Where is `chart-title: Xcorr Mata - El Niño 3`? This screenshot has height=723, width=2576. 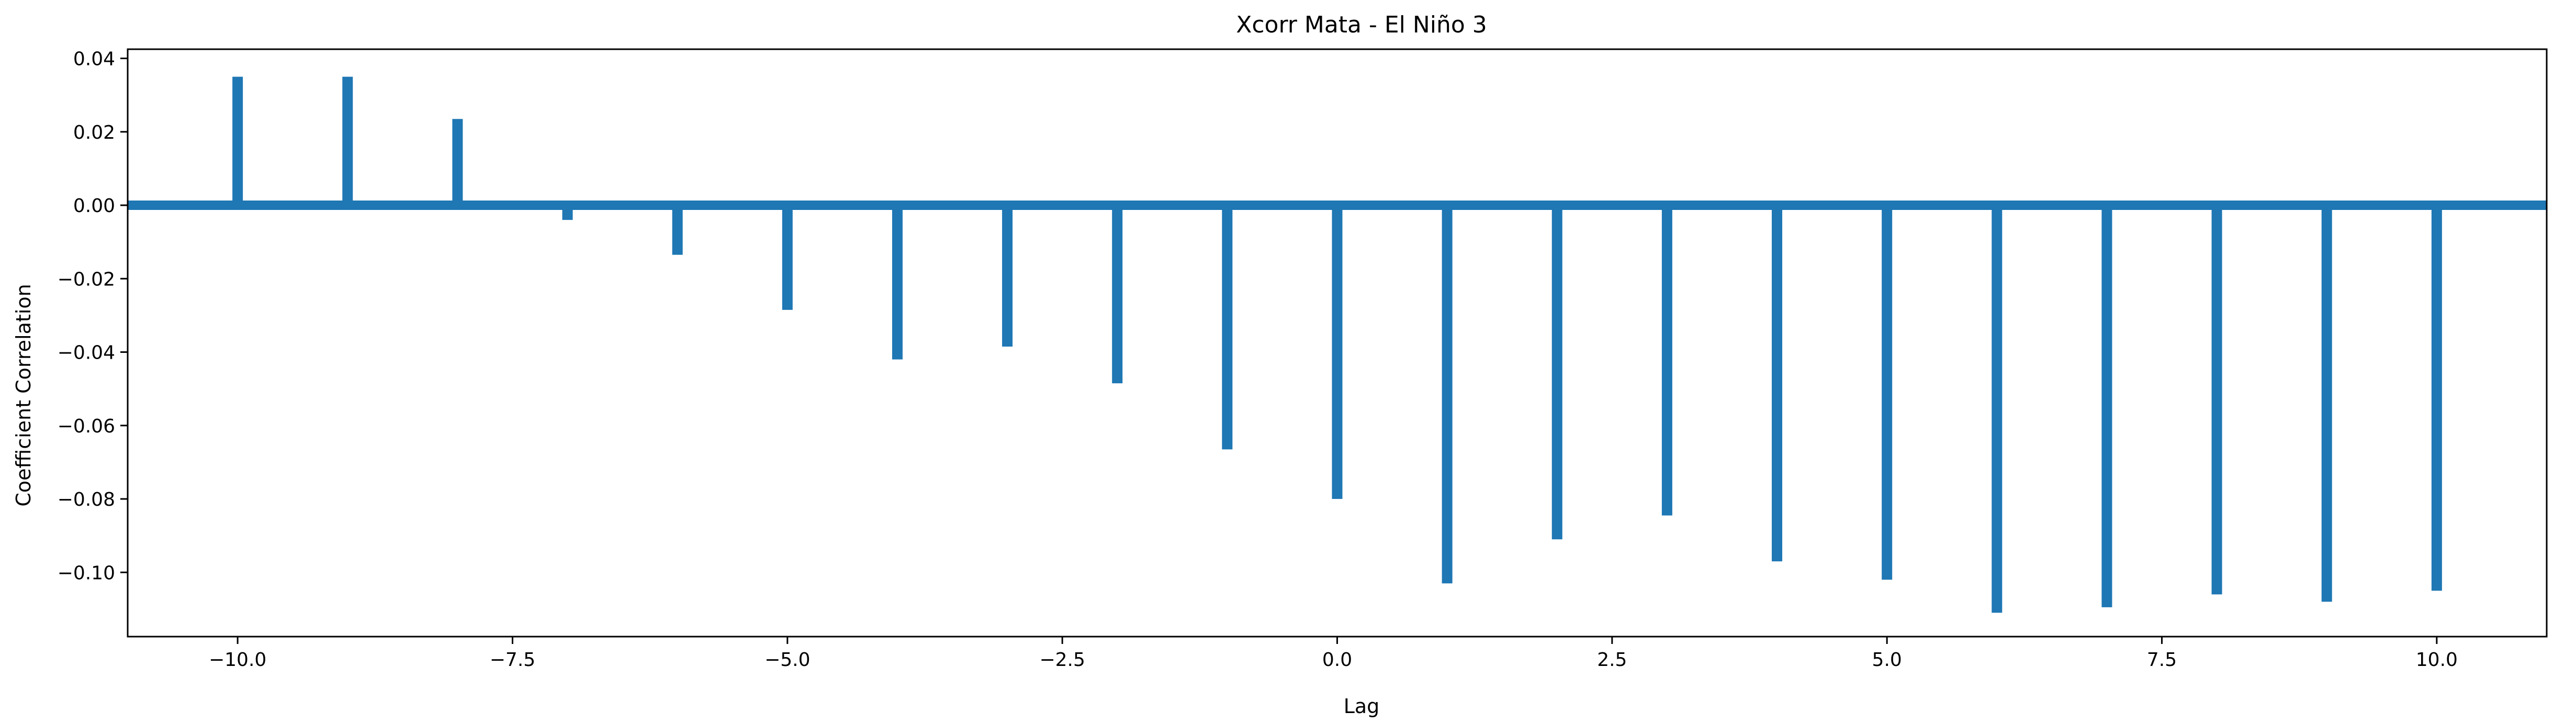
chart-title: Xcorr Mata - El Niño 3 is located at coordinates (1361, 25).